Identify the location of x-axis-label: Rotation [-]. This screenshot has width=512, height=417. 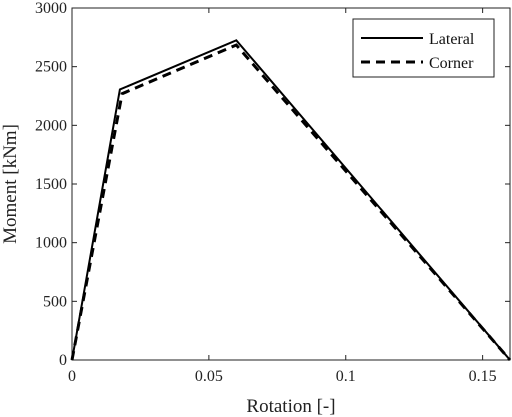
(290, 406).